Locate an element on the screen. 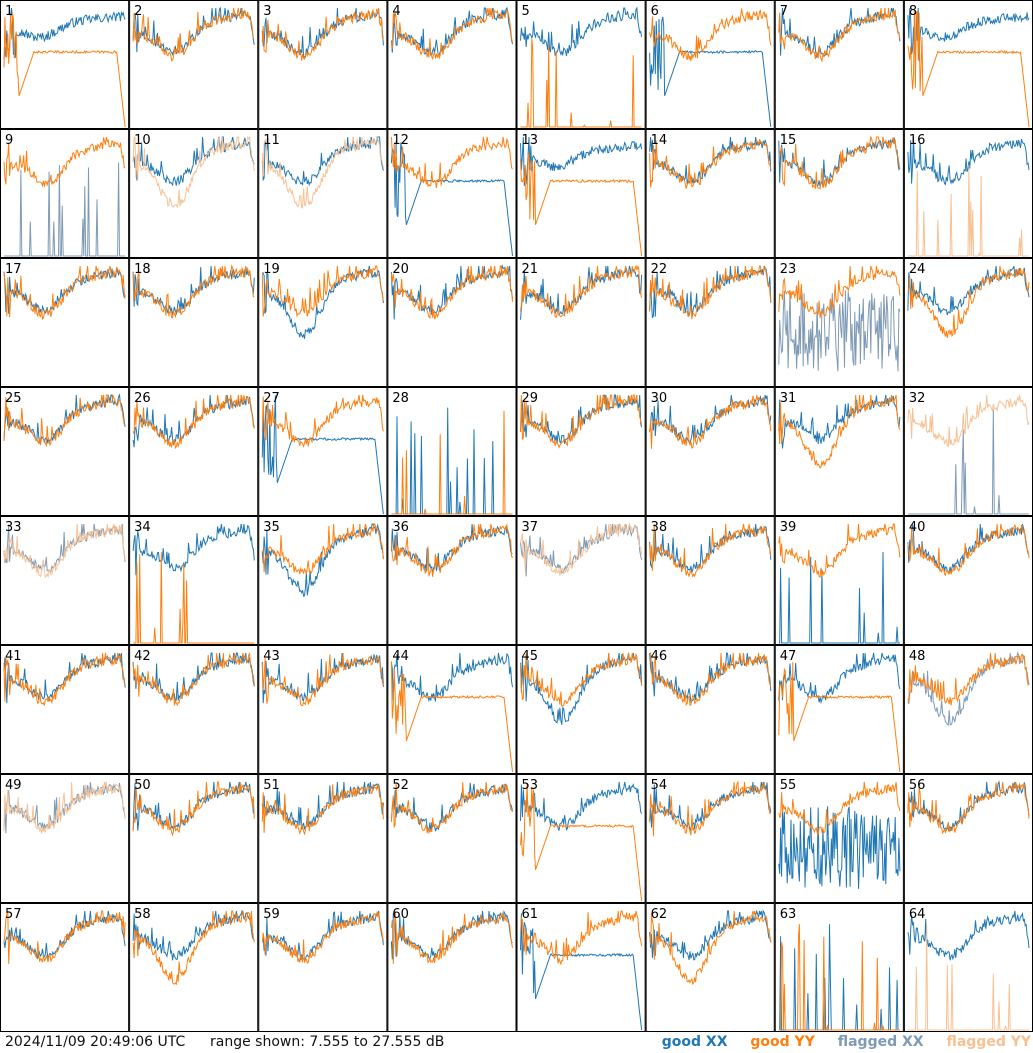 The height and width of the screenshot is (1053, 1033). panel-27: 27 is located at coordinates (323, 451).